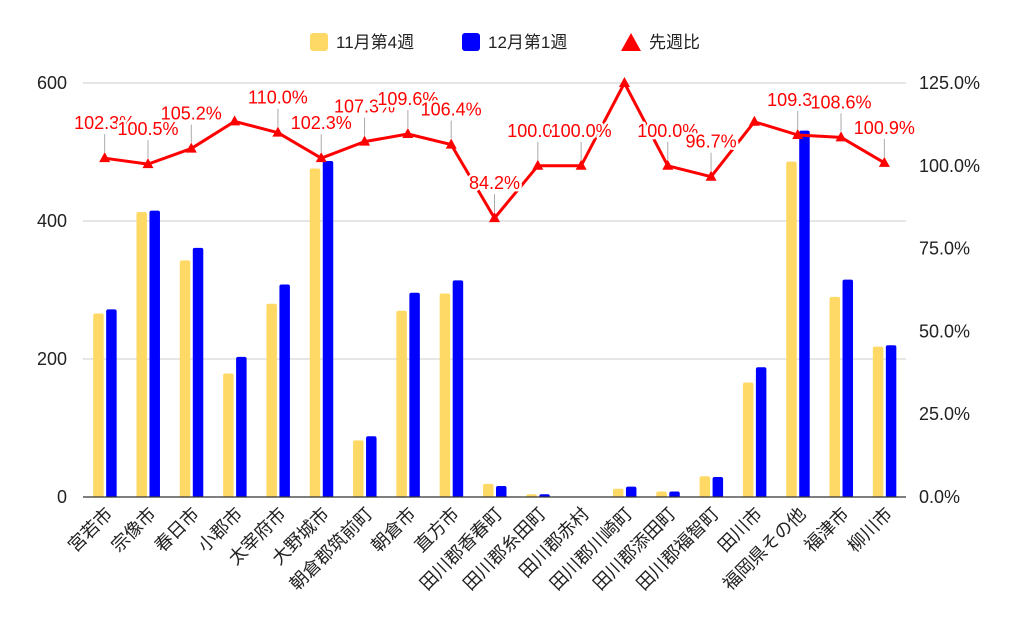 This screenshot has height=633, width=1024. I want to click on legend-item-series-3: 先週比, so click(660, 42).